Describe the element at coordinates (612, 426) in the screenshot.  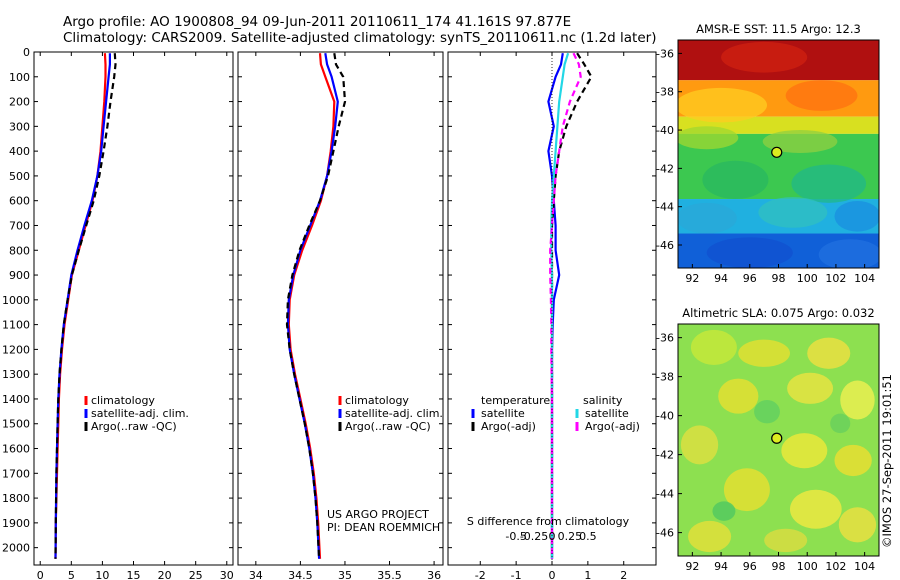
I see `legend-label: Argo(-adj)` at that location.